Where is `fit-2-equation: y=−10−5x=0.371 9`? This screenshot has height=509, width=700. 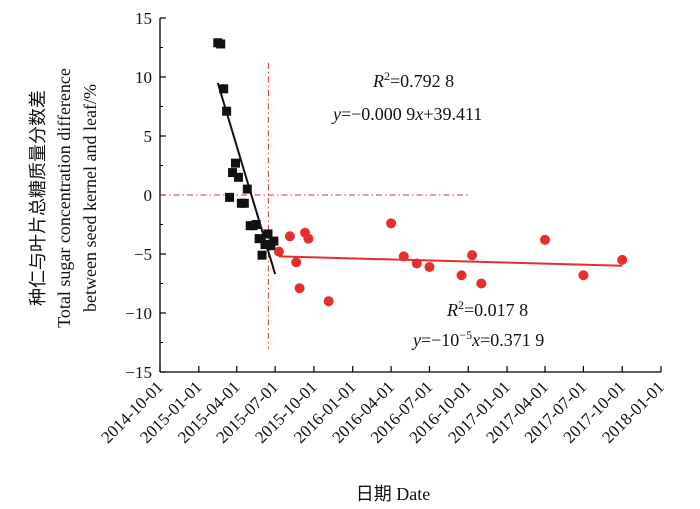
fit-2-equation: y=−10−5x=0.371 9 is located at coordinates (477, 339).